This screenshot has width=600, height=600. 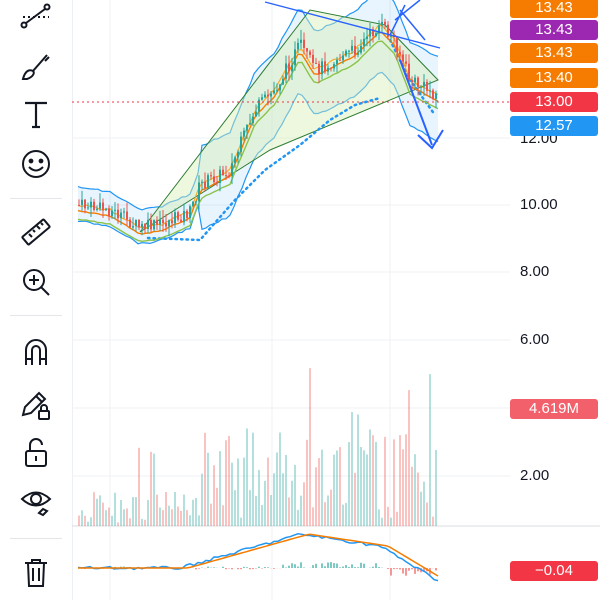 What do you see at coordinates (554, 409) in the screenshot?
I see `volume-value-label: 4.619M` at bounding box center [554, 409].